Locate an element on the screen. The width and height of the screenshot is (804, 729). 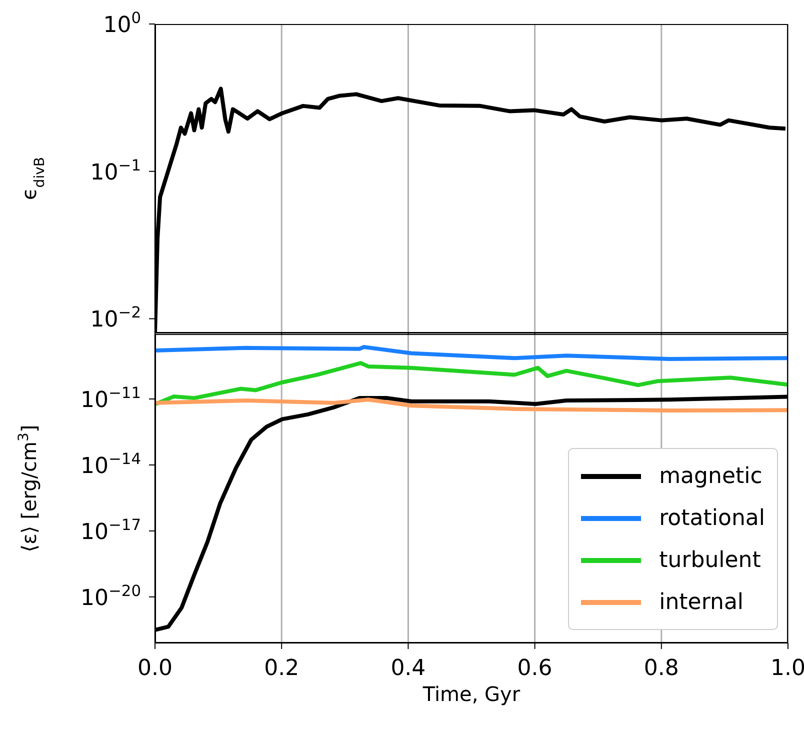
x-axis-title: Time, Gyr is located at coordinates (471, 694).